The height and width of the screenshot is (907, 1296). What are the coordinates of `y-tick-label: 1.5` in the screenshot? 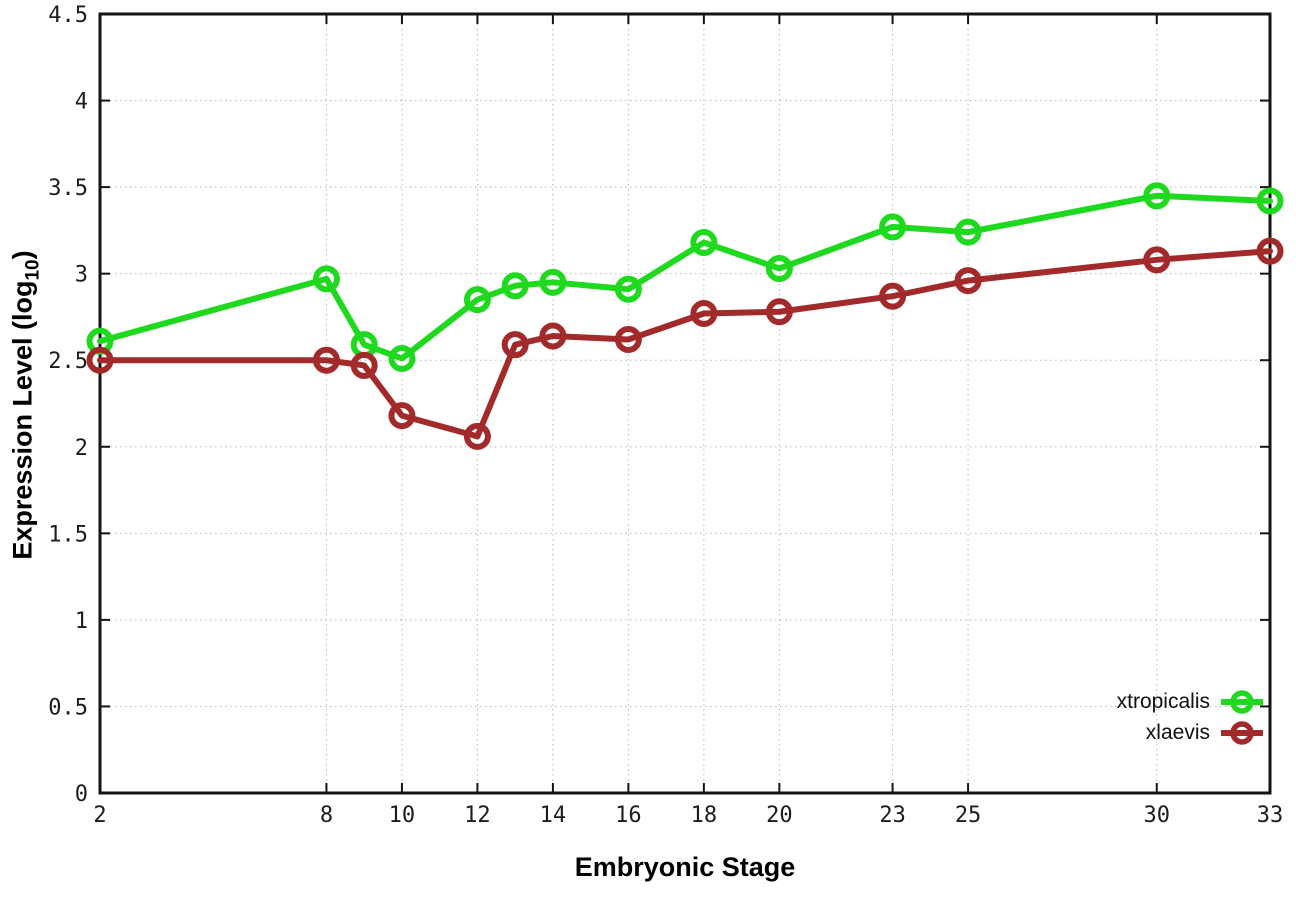 It's located at (68, 534).